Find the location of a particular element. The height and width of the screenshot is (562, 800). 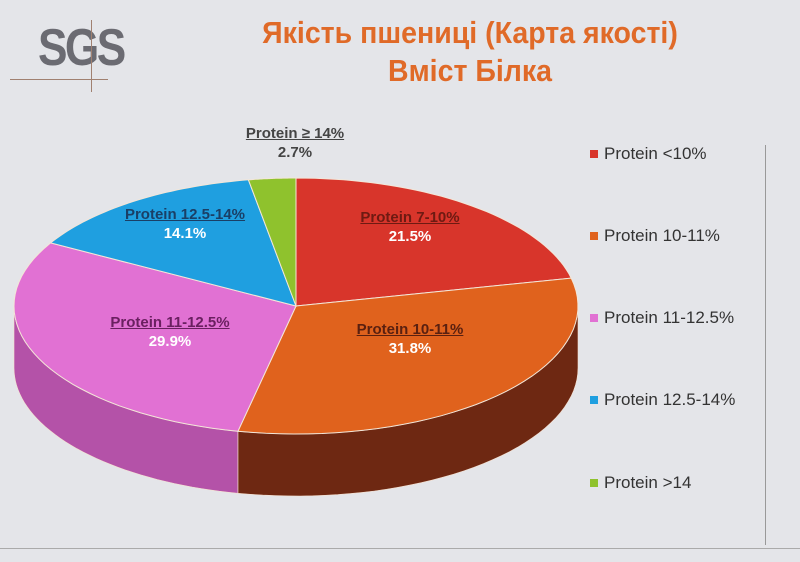

legend-label: Protein 12.5-14% is located at coordinates (670, 399).